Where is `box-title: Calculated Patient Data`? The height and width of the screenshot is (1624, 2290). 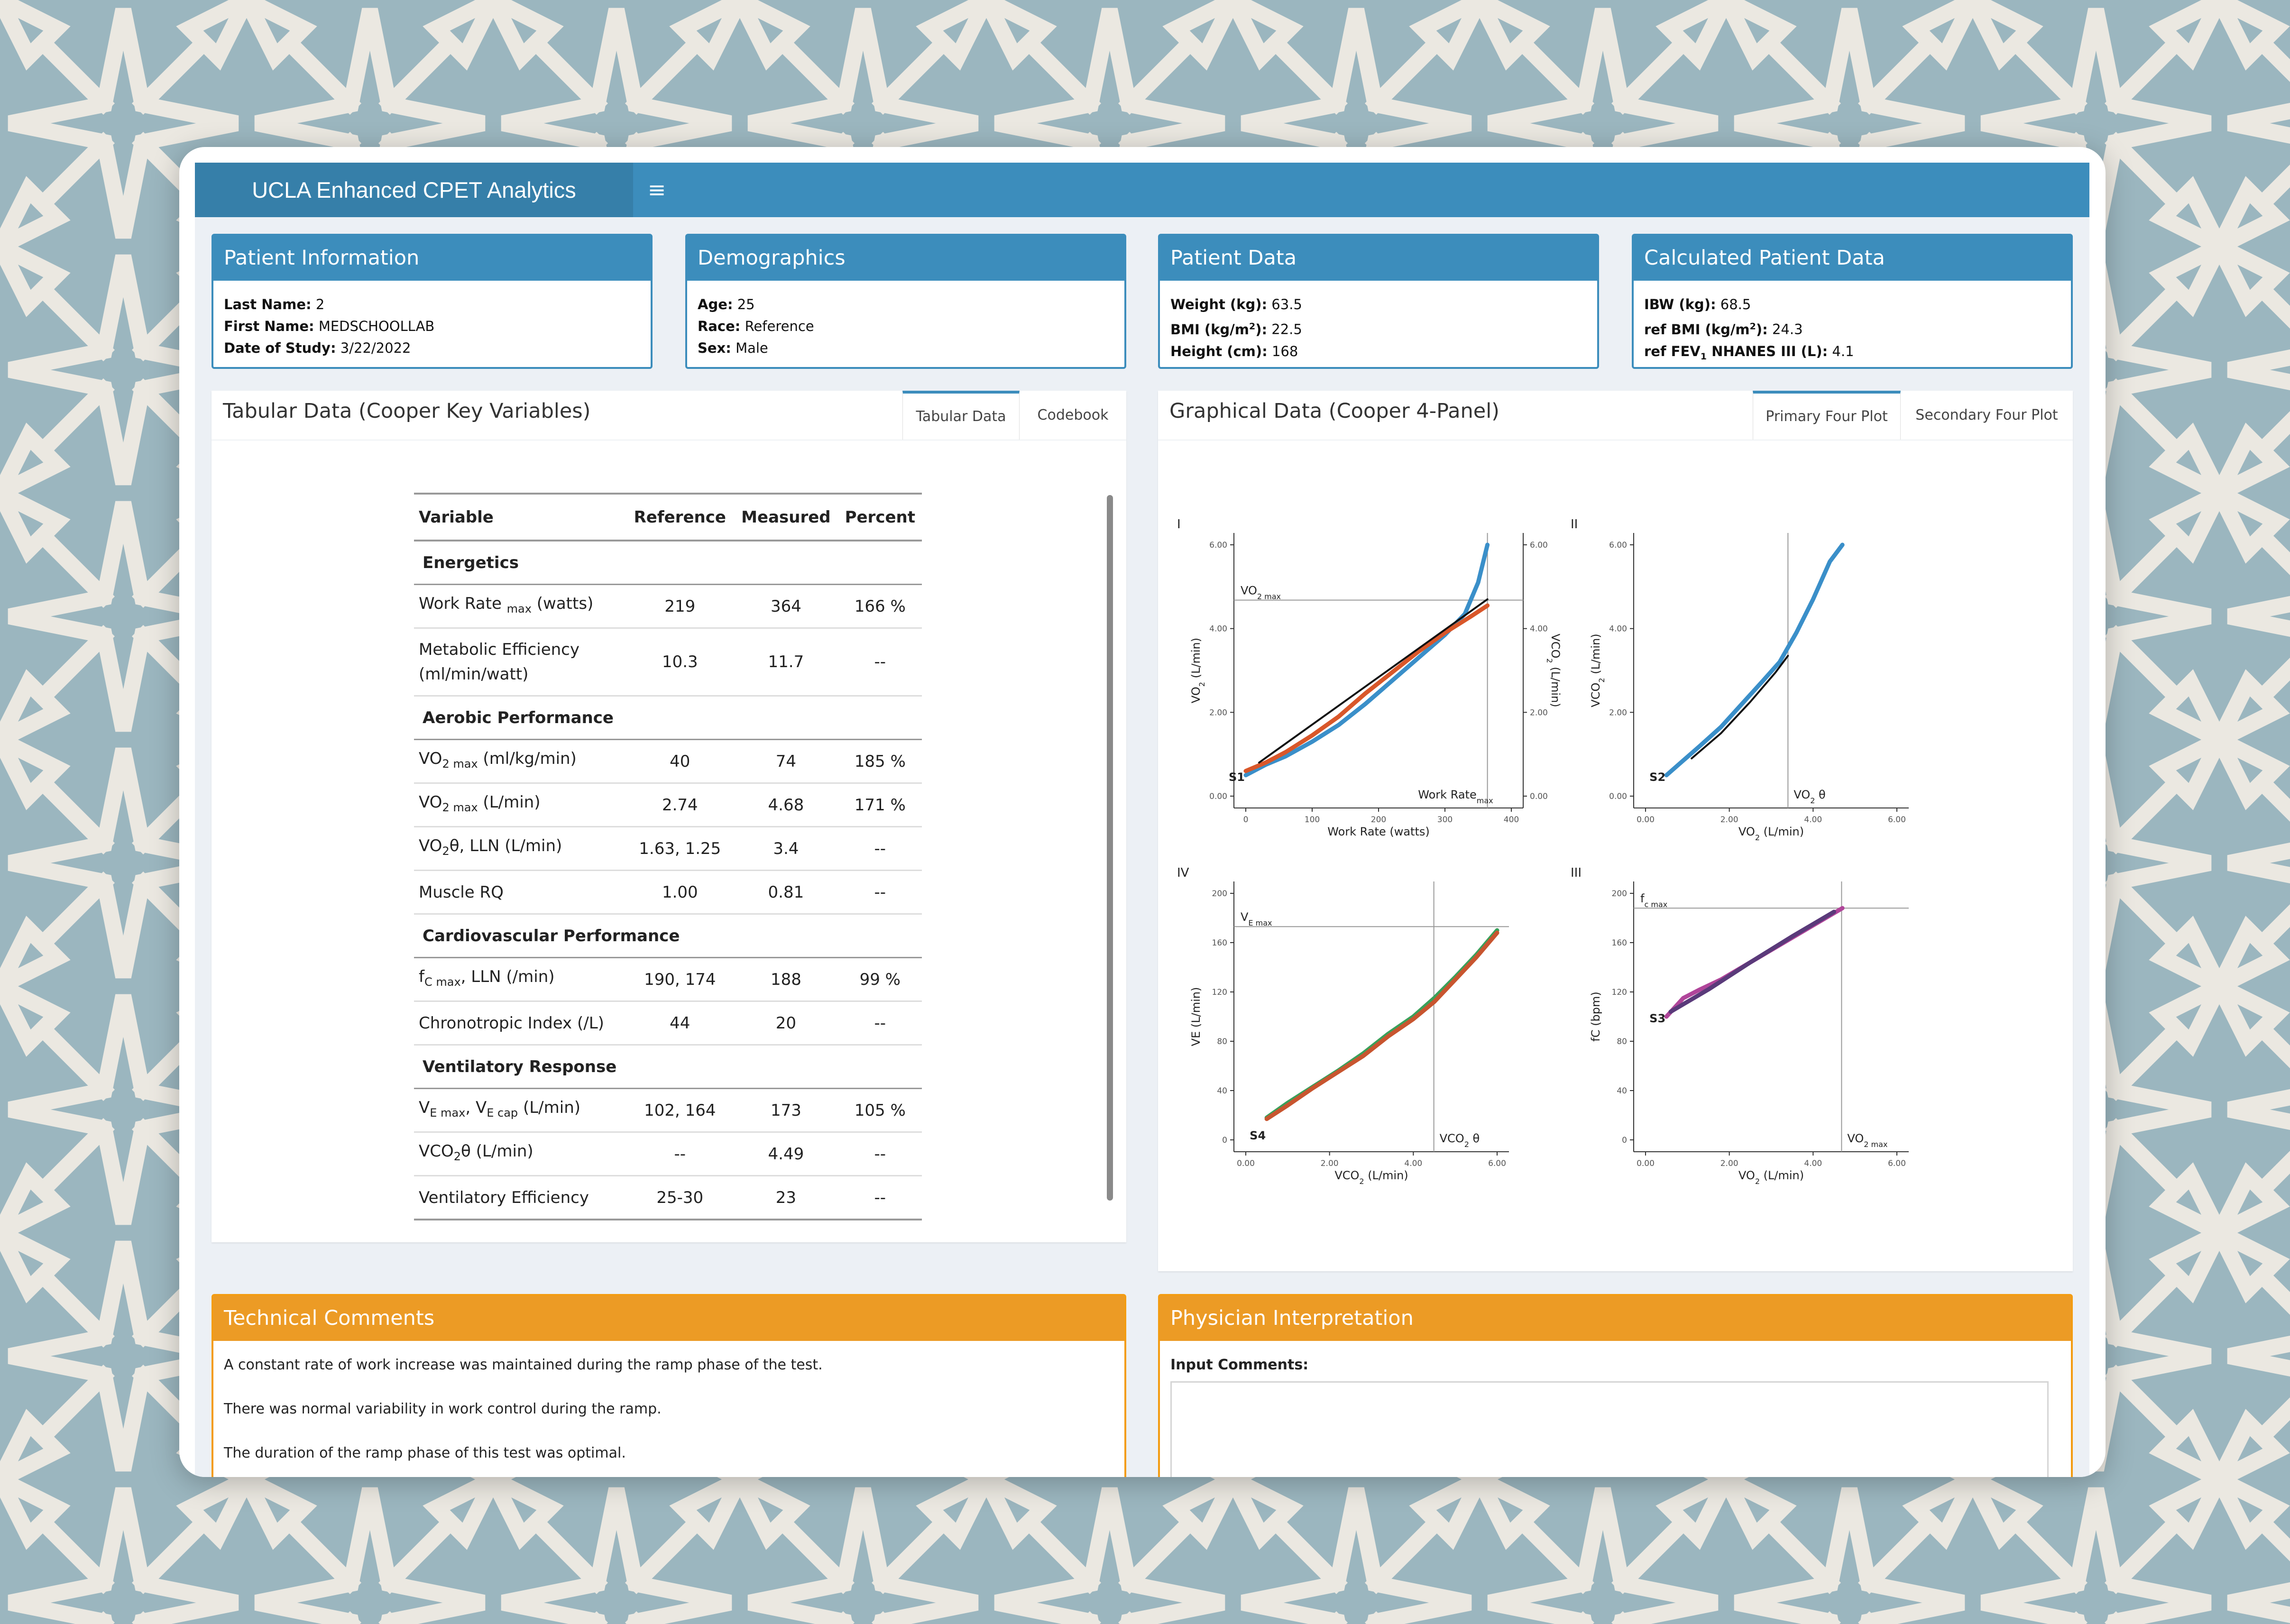 box-title: Calculated Patient Data is located at coordinates (1852, 258).